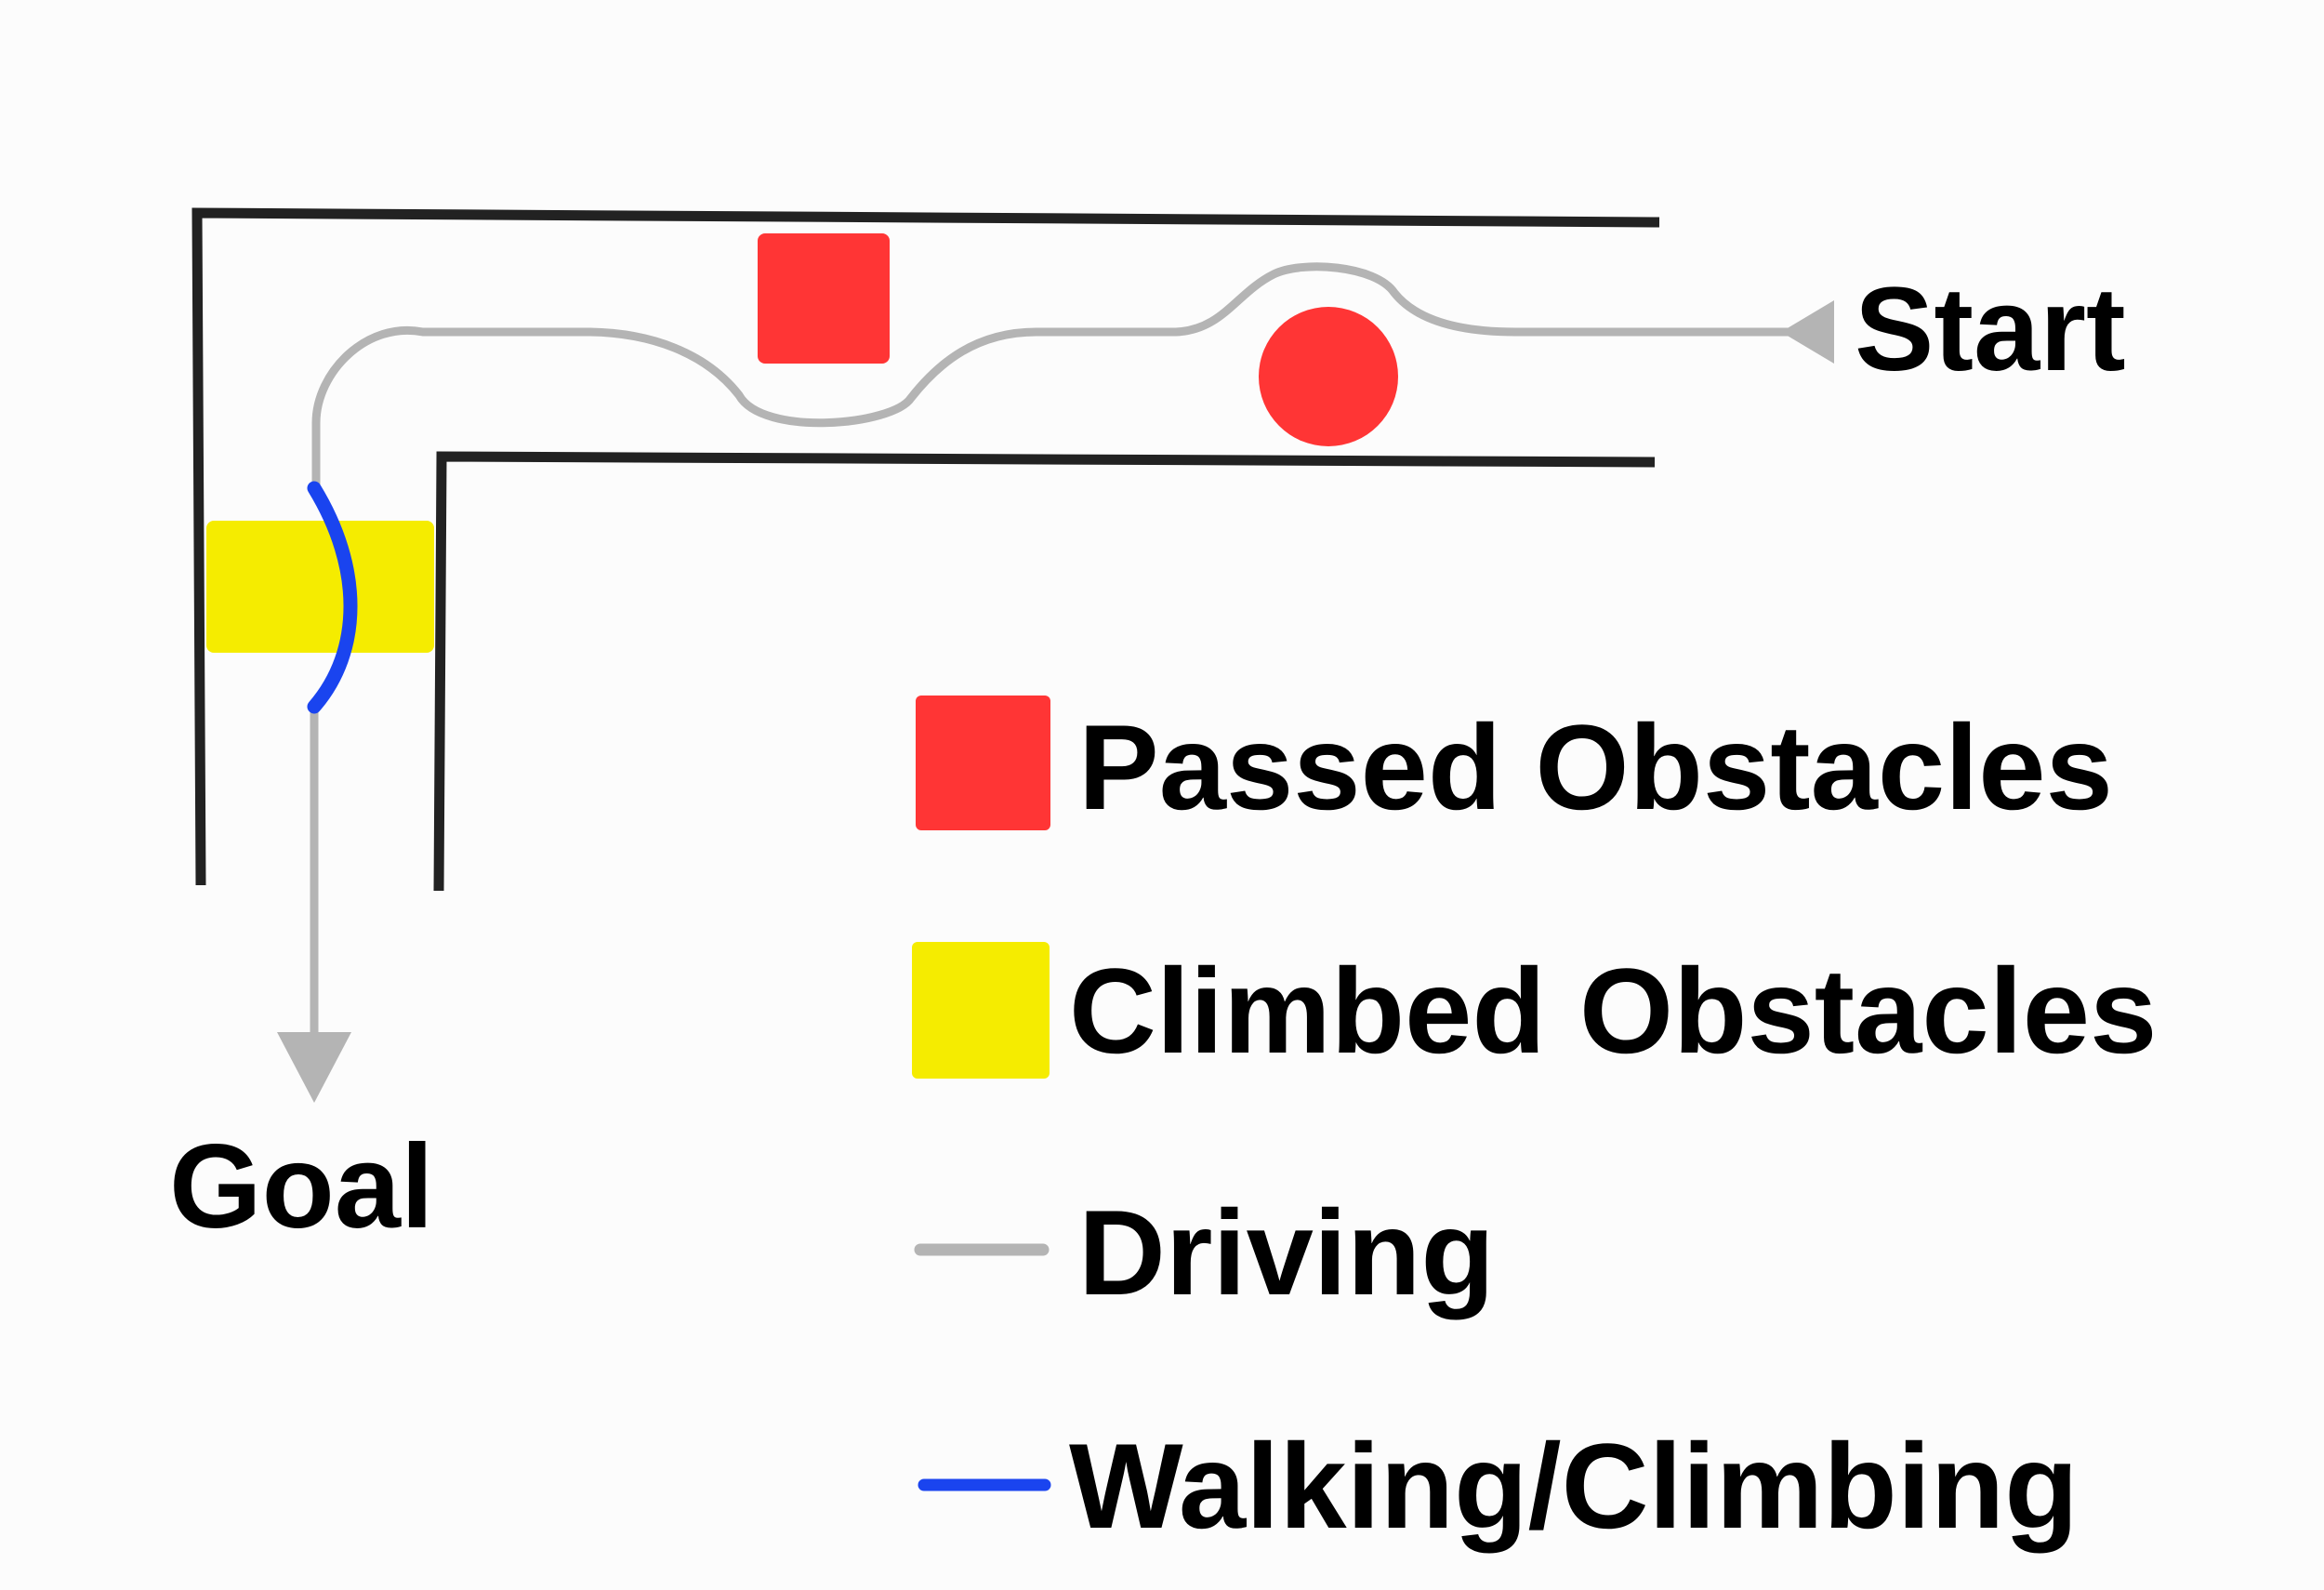 The image size is (2324, 1590). Describe the element at coordinates (981, 1011) in the screenshot. I see `legend-swatch-climbed` at that location.